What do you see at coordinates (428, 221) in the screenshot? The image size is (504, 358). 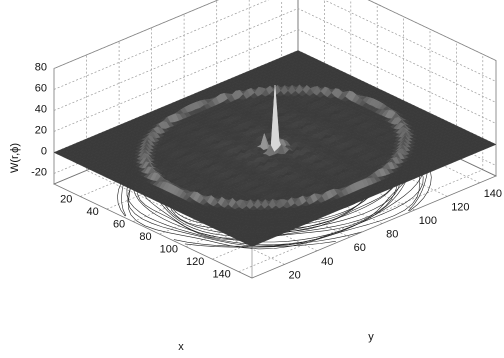 I see `y-tick-label: 100` at bounding box center [428, 221].